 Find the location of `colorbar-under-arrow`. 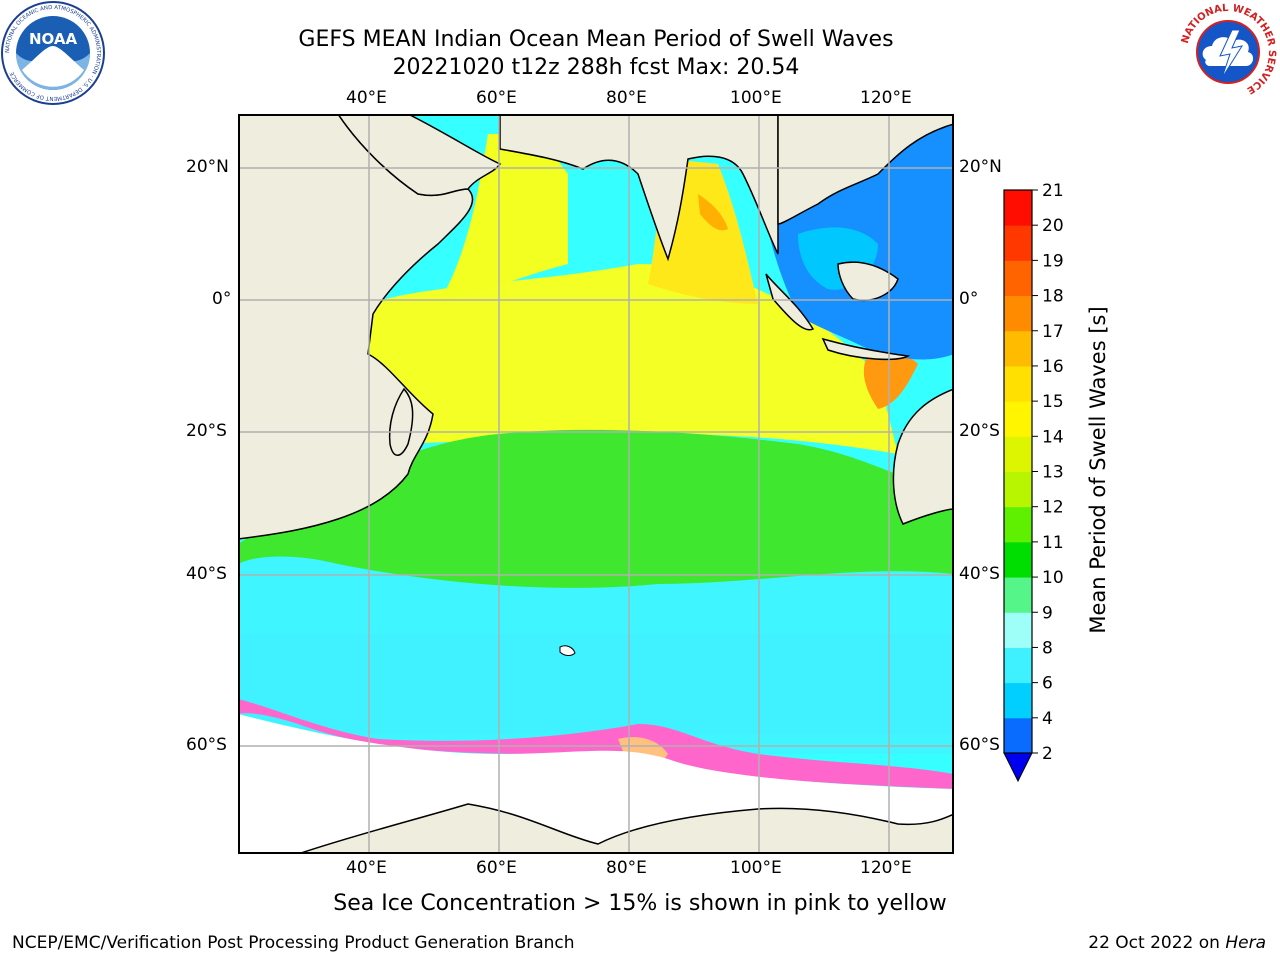

colorbar-under-arrow is located at coordinates (1018, 767).